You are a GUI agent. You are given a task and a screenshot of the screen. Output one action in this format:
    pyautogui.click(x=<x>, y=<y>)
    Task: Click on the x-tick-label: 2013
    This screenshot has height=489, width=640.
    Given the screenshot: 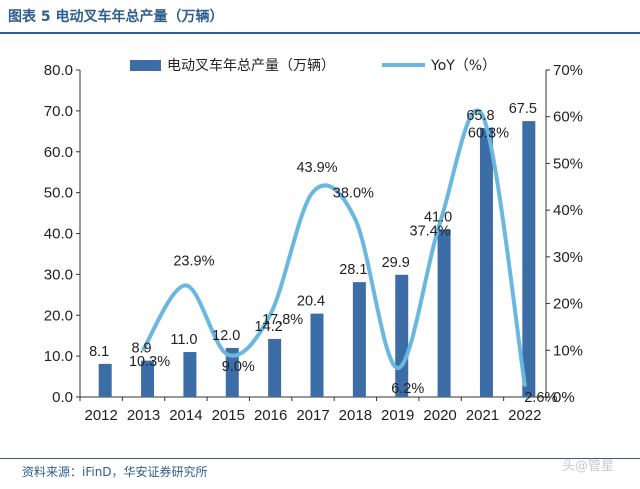 What is the action you would take?
    pyautogui.click(x=143, y=415)
    